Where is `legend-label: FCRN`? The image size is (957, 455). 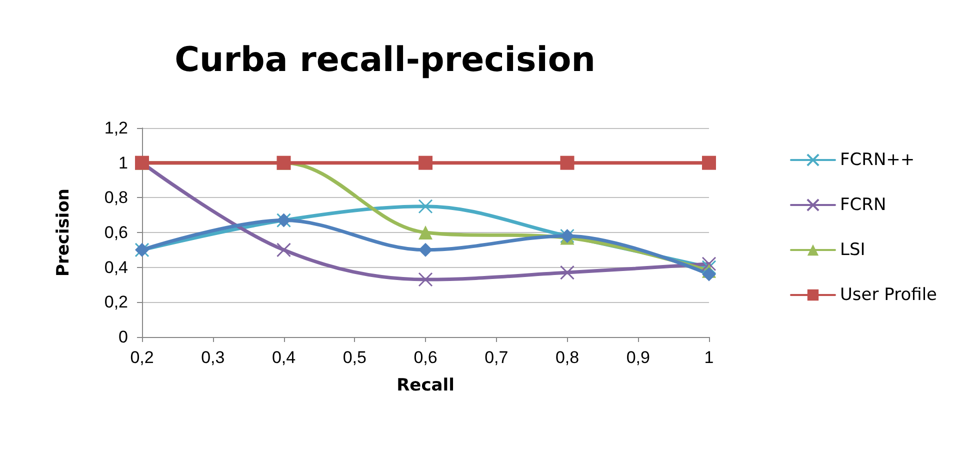 legend-label: FCRN is located at coordinates (863, 205).